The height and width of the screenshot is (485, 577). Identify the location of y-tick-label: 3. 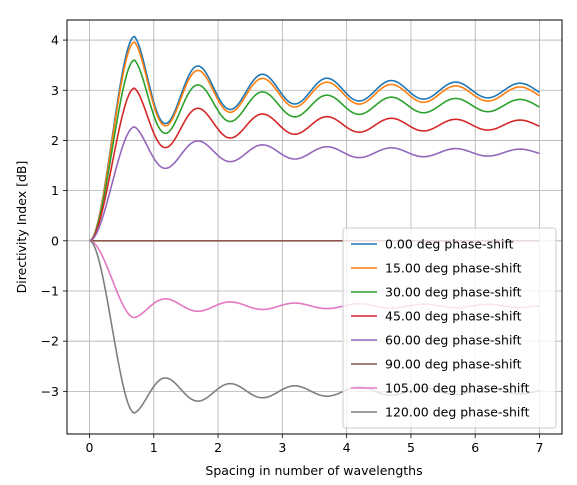
(55, 90).